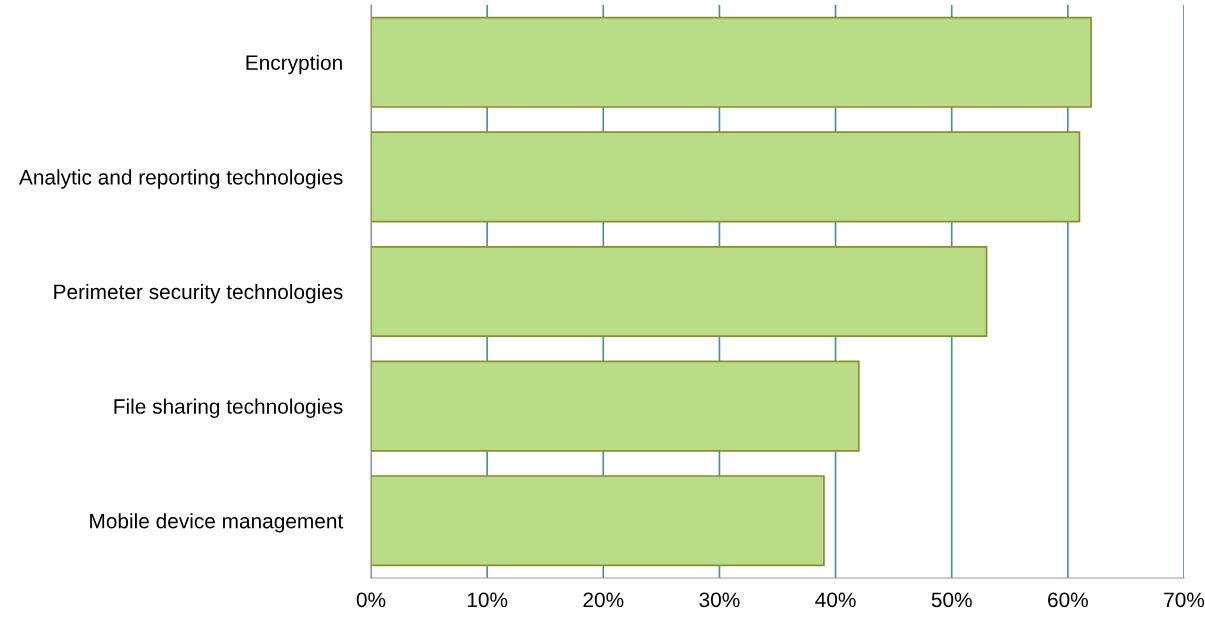 This screenshot has height=624, width=1205. I want to click on x-tick-label: 50%, so click(951, 600).